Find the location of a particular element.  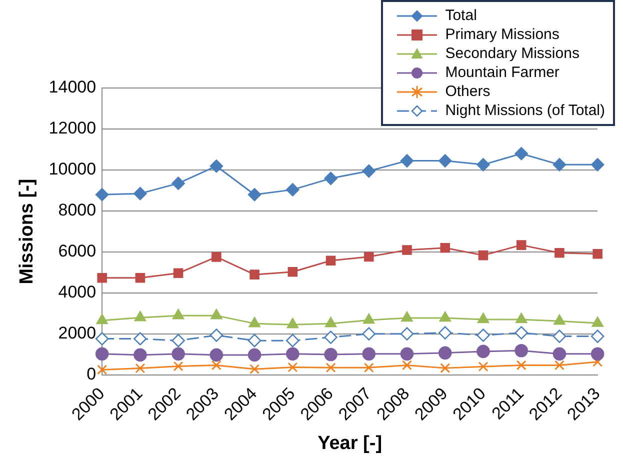

legend-label: Night Missions (of Total) is located at coordinates (525, 110).